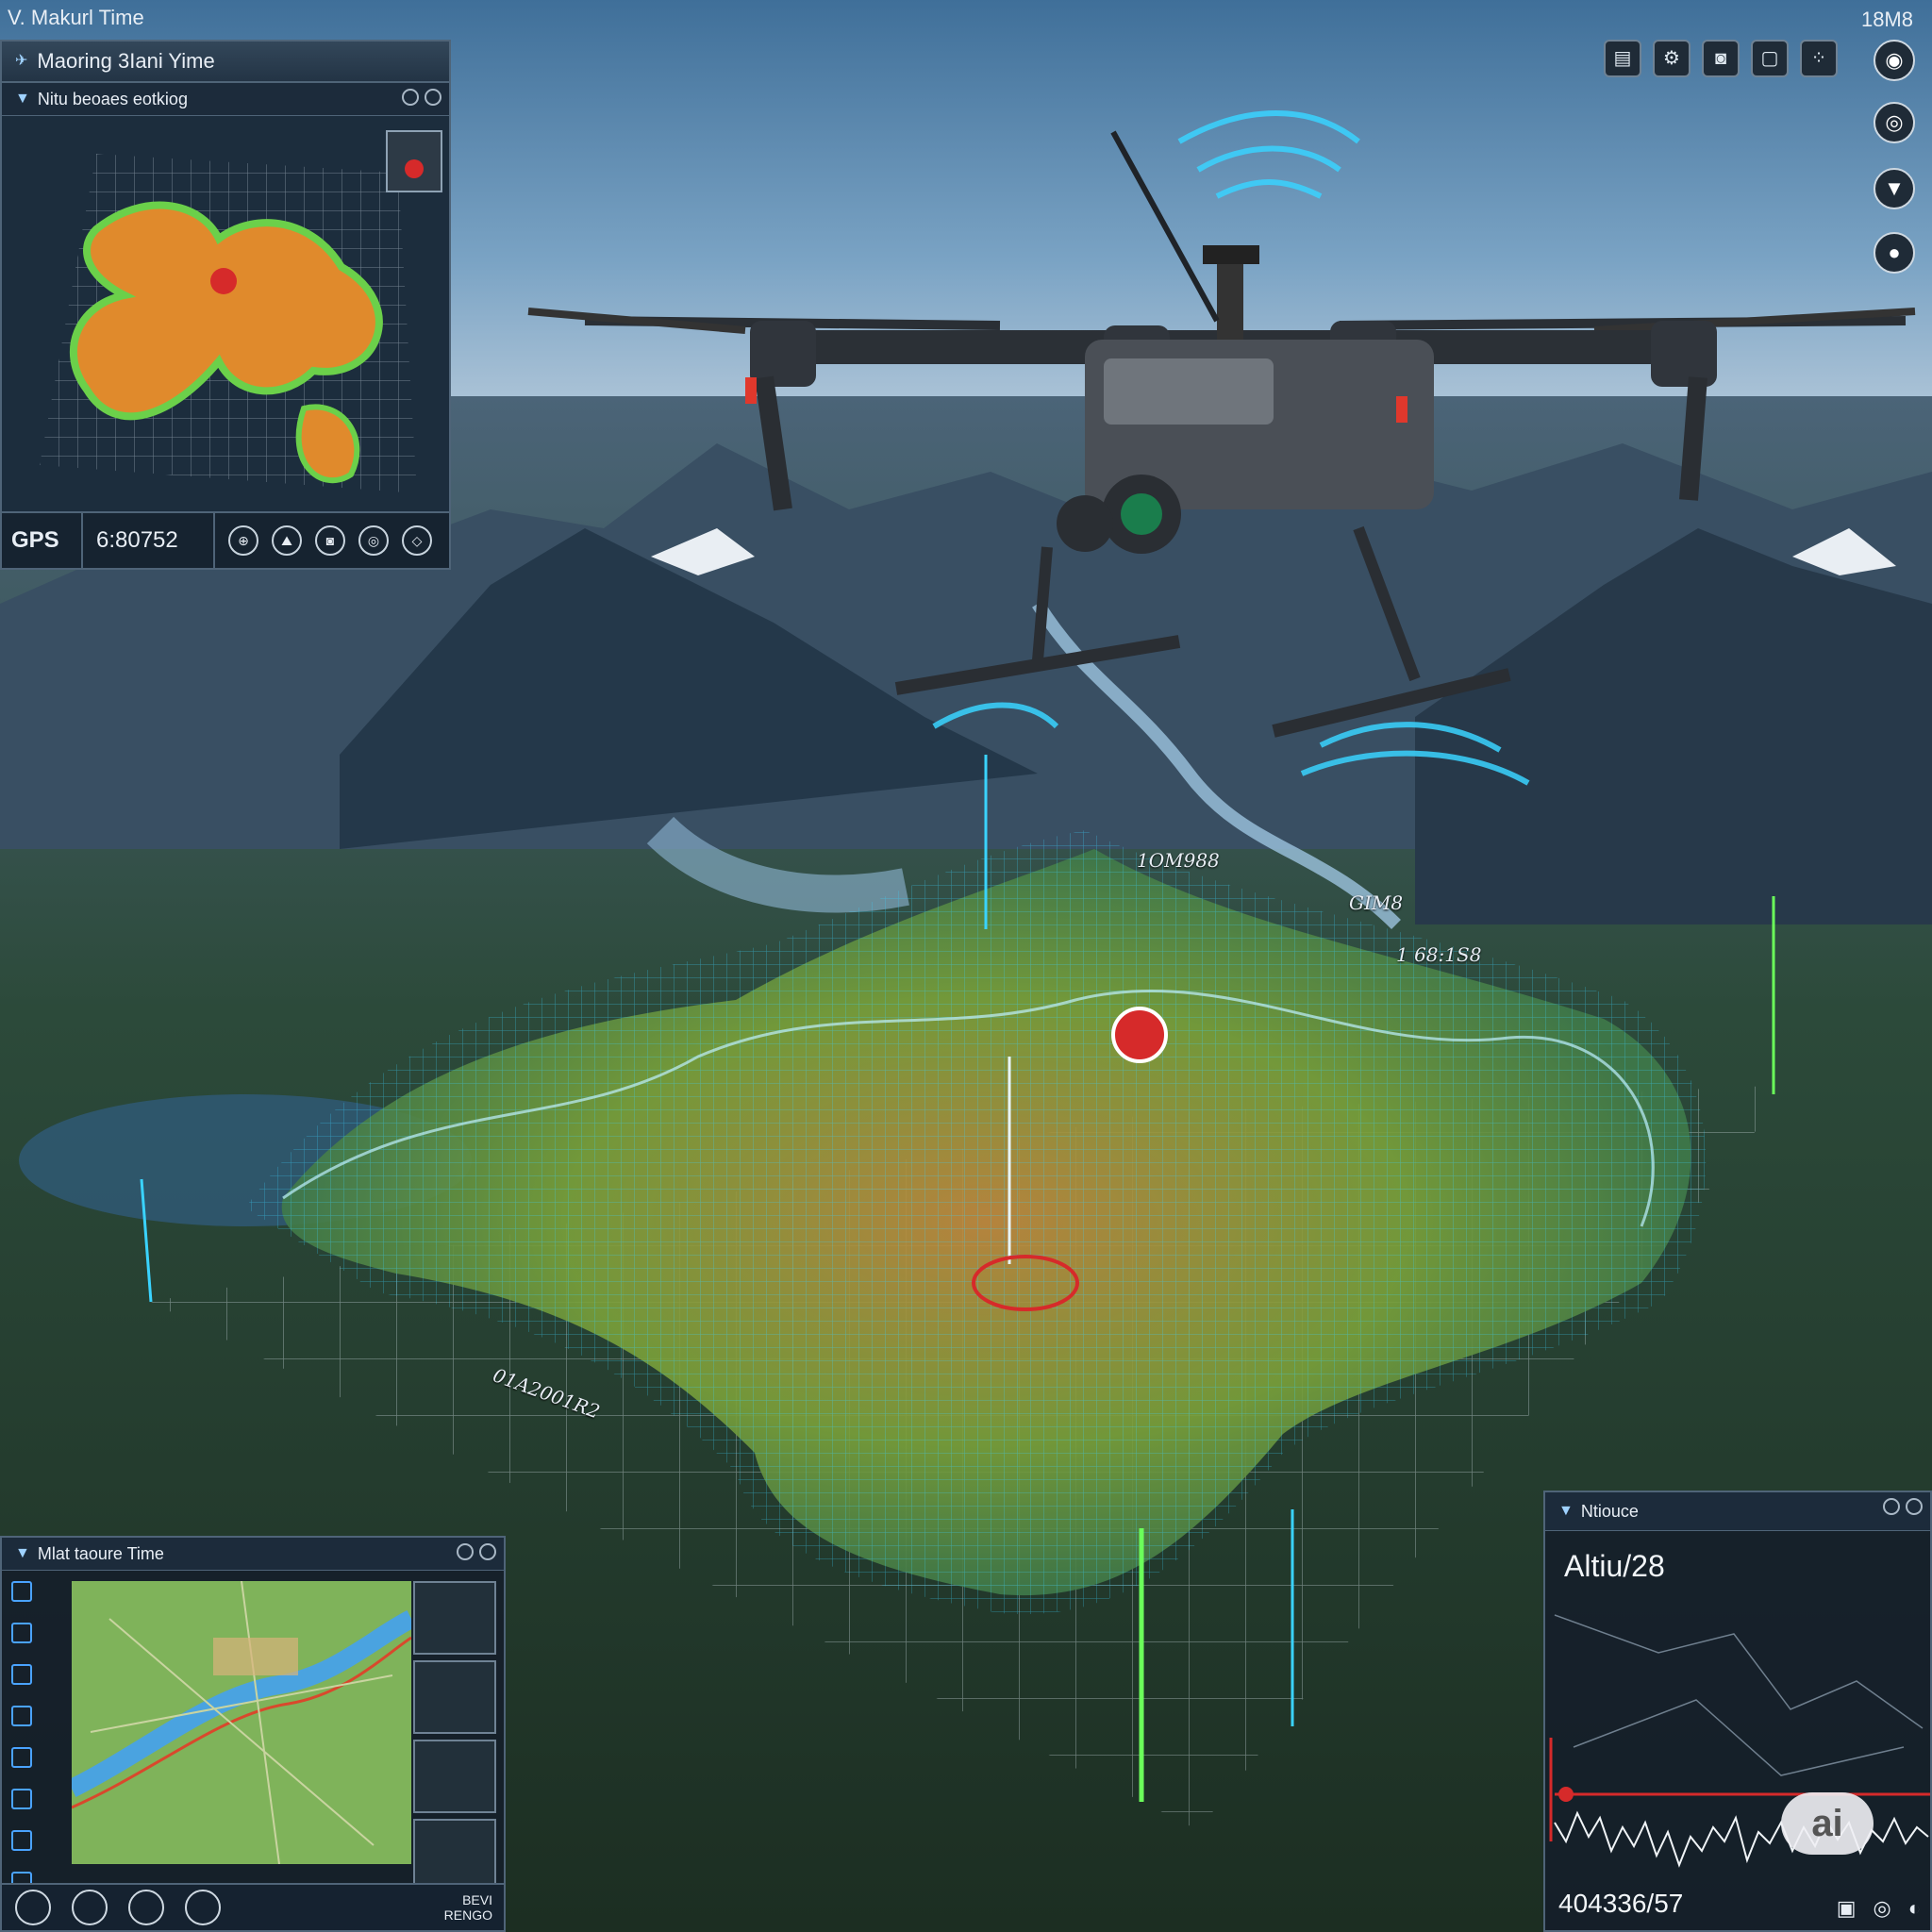  I want to click on altitude-panel-title: Ntiouce, so click(1610, 1511).